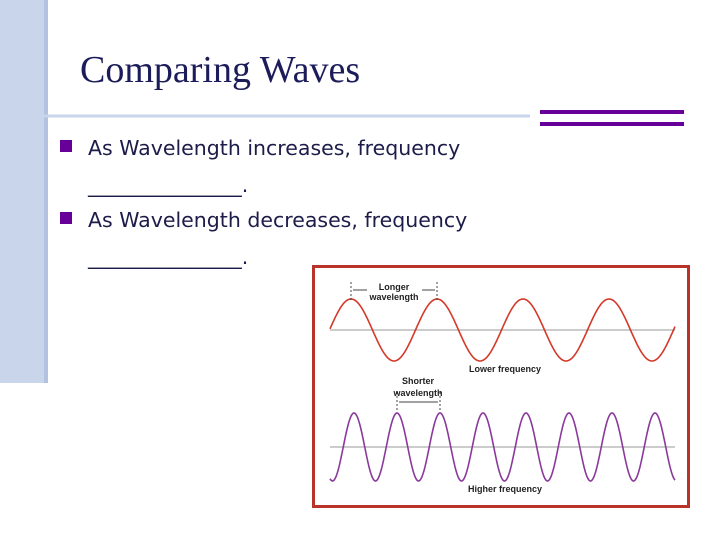 This screenshot has width=720, height=540. Describe the element at coordinates (502, 447) in the screenshot. I see `high-frequency-wave` at that location.